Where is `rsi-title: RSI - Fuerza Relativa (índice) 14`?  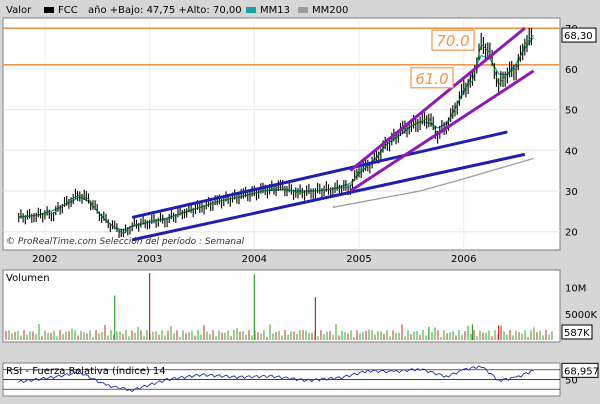
rsi-title: RSI - Fuerza Relativa (índice) 14 is located at coordinates (86, 371).